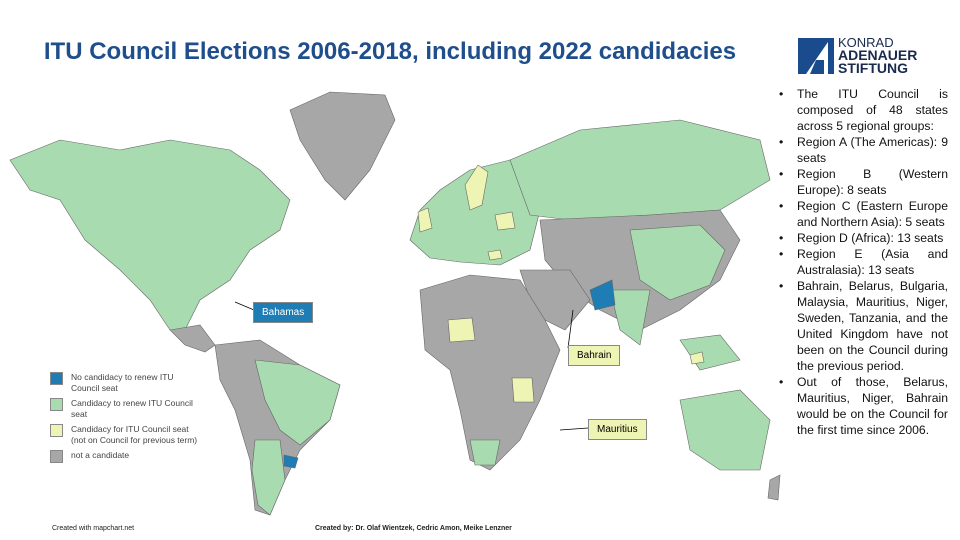  I want to click on brazil, so click(297, 402).